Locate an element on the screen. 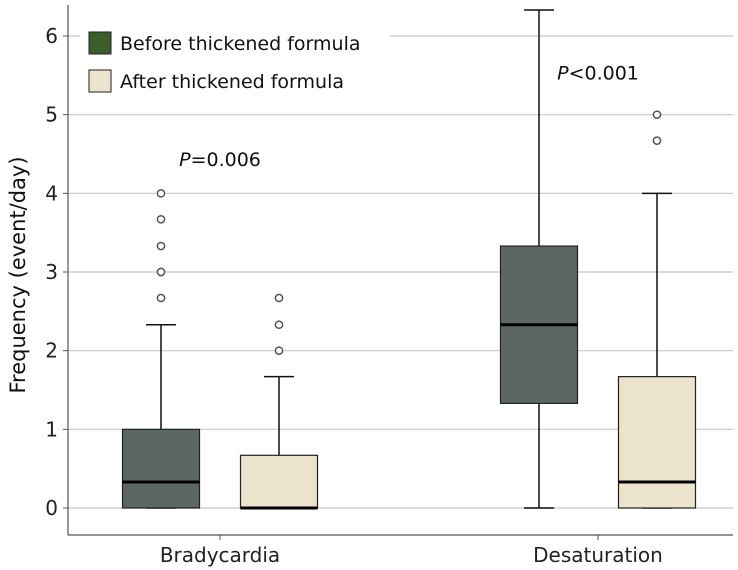 The width and height of the screenshot is (738, 570). legend-label: Before thickened formula is located at coordinates (240, 44).